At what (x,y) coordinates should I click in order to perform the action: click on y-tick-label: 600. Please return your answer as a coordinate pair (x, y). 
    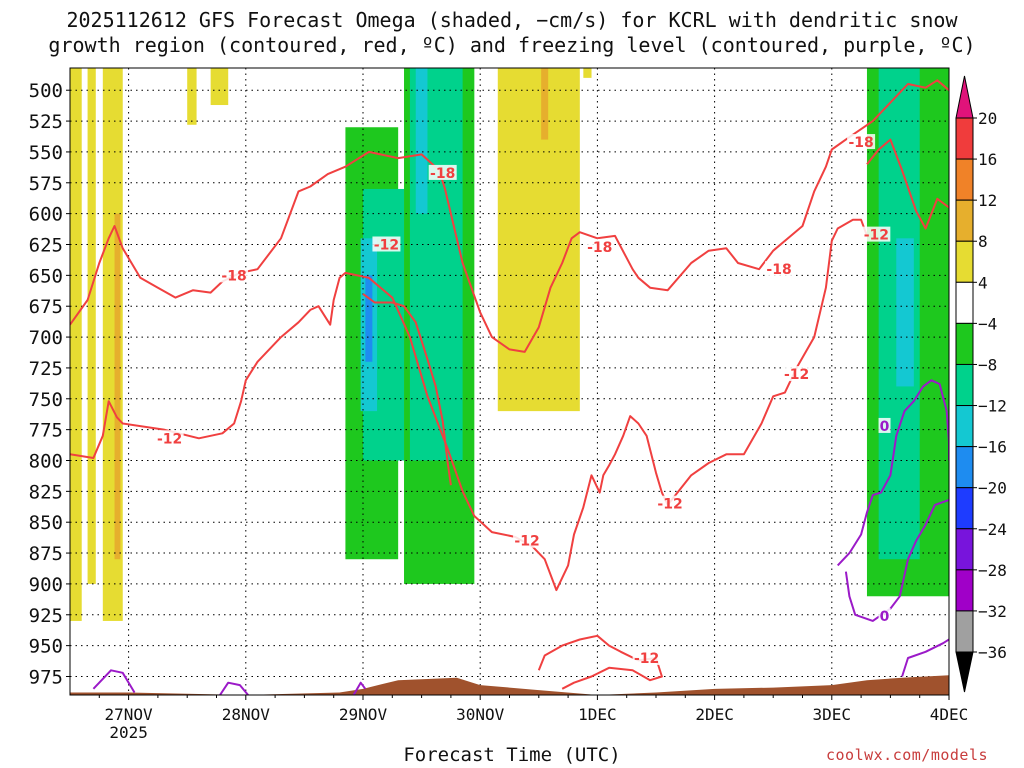
    Looking at the image, I should click on (46, 215).